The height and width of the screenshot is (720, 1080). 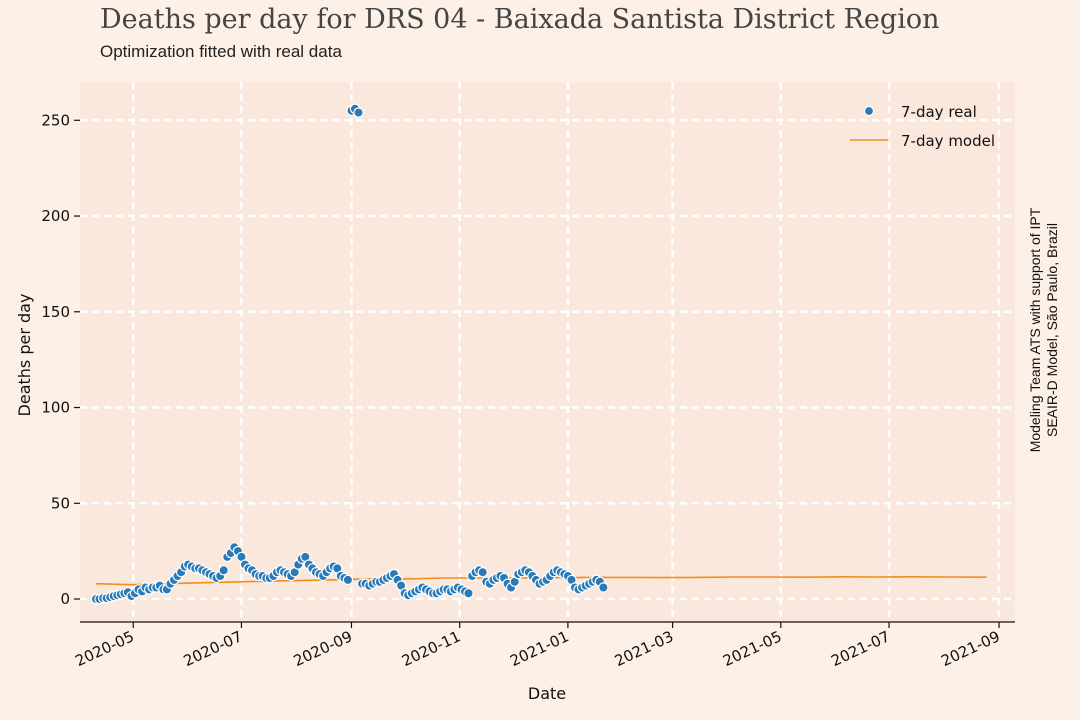 I want to click on x-tick-label: 2021-05, so click(x=752, y=648).